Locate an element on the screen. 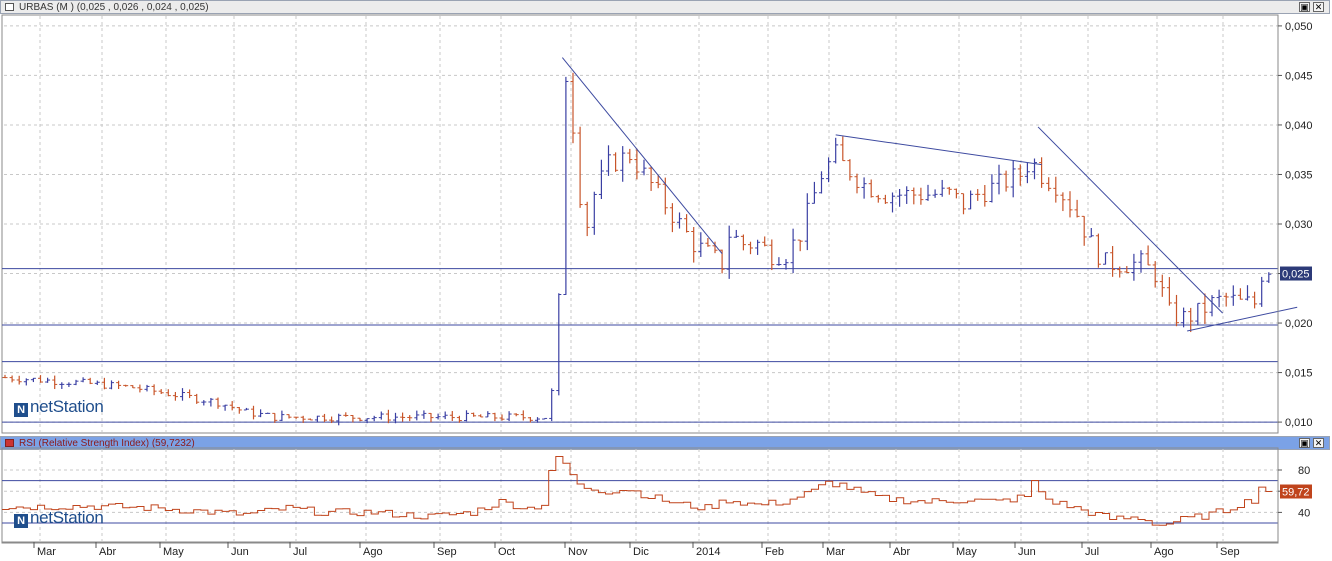  current-price-marker: 0,025 is located at coordinates (1296, 273).